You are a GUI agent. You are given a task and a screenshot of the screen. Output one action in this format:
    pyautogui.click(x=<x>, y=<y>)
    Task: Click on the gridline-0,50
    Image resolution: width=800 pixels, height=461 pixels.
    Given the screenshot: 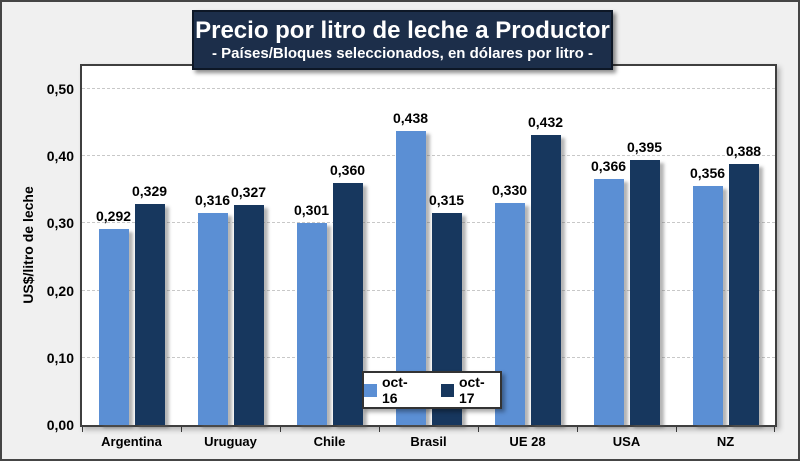 What is the action you would take?
    pyautogui.click(x=428, y=88)
    